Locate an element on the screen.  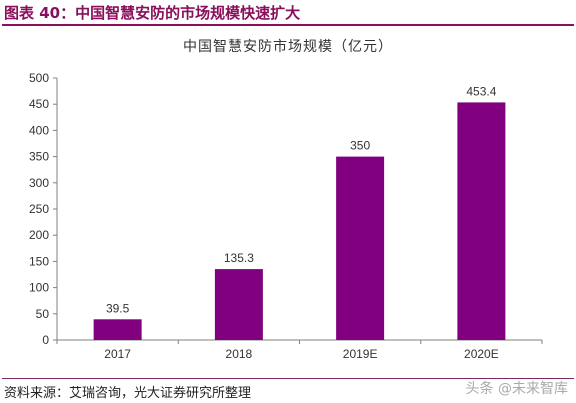
chart-title: 中国智慧安防市场规模（亿元） is located at coordinates (288, 47).